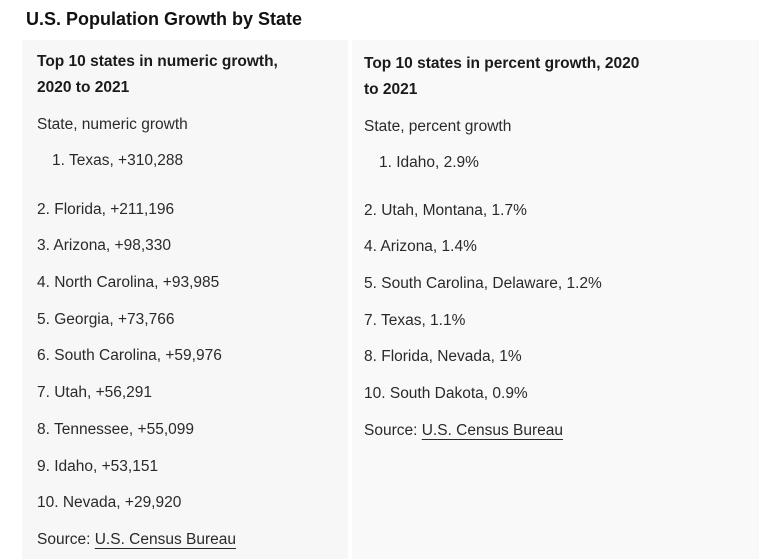 This screenshot has height=559, width=759. Describe the element at coordinates (109, 502) in the screenshot. I see `numeric-list-item: 10. Nevada, +29,920` at that location.